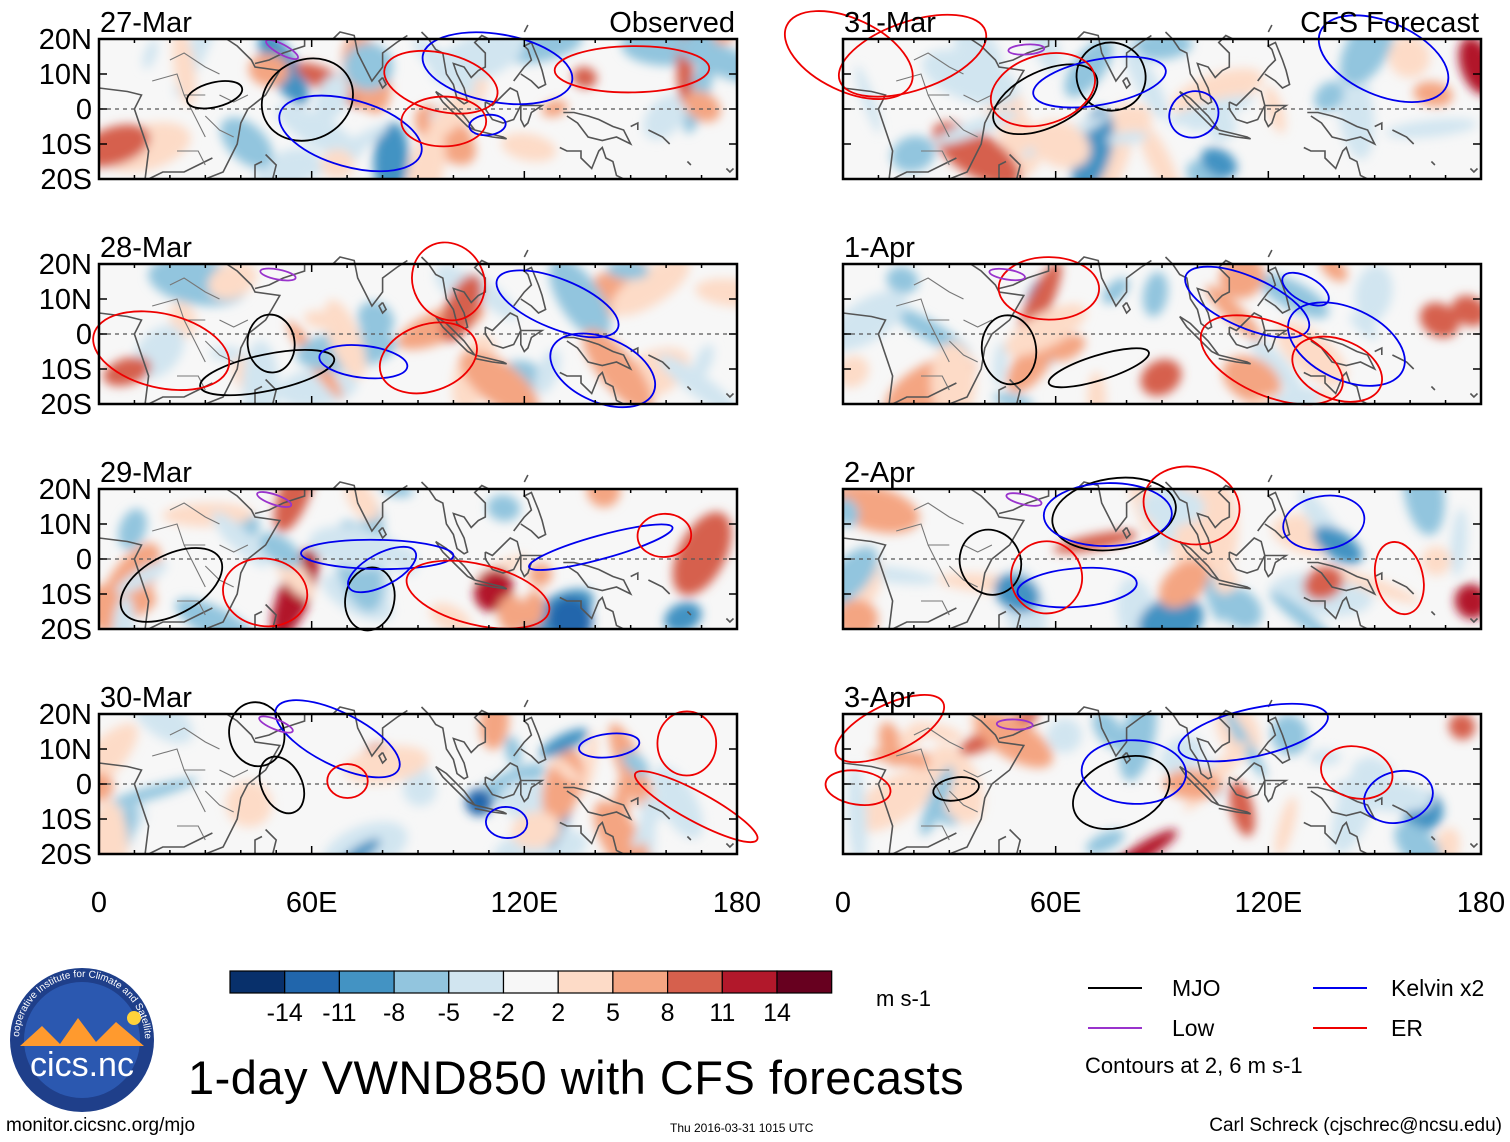 Image resolution: width=1510 pixels, height=1142 pixels. Describe the element at coordinates (1340, 1028) in the screenshot. I see `legend-line-er` at that location.